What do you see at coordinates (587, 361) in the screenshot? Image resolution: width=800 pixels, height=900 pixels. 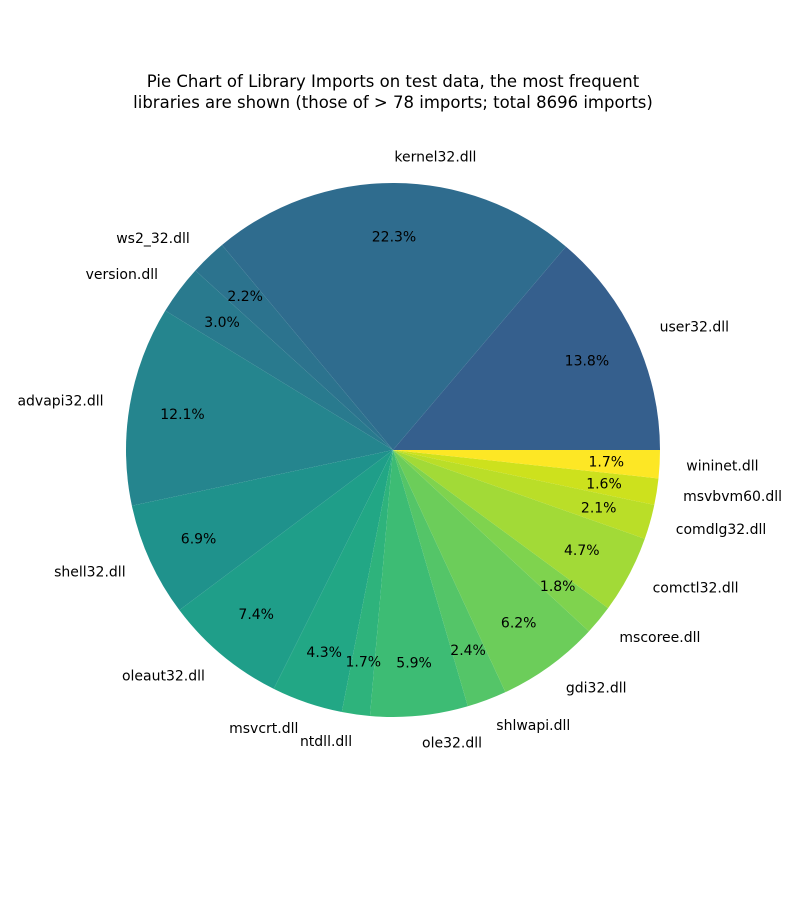 I see `slice-percent-label: 13.8%` at bounding box center [587, 361].